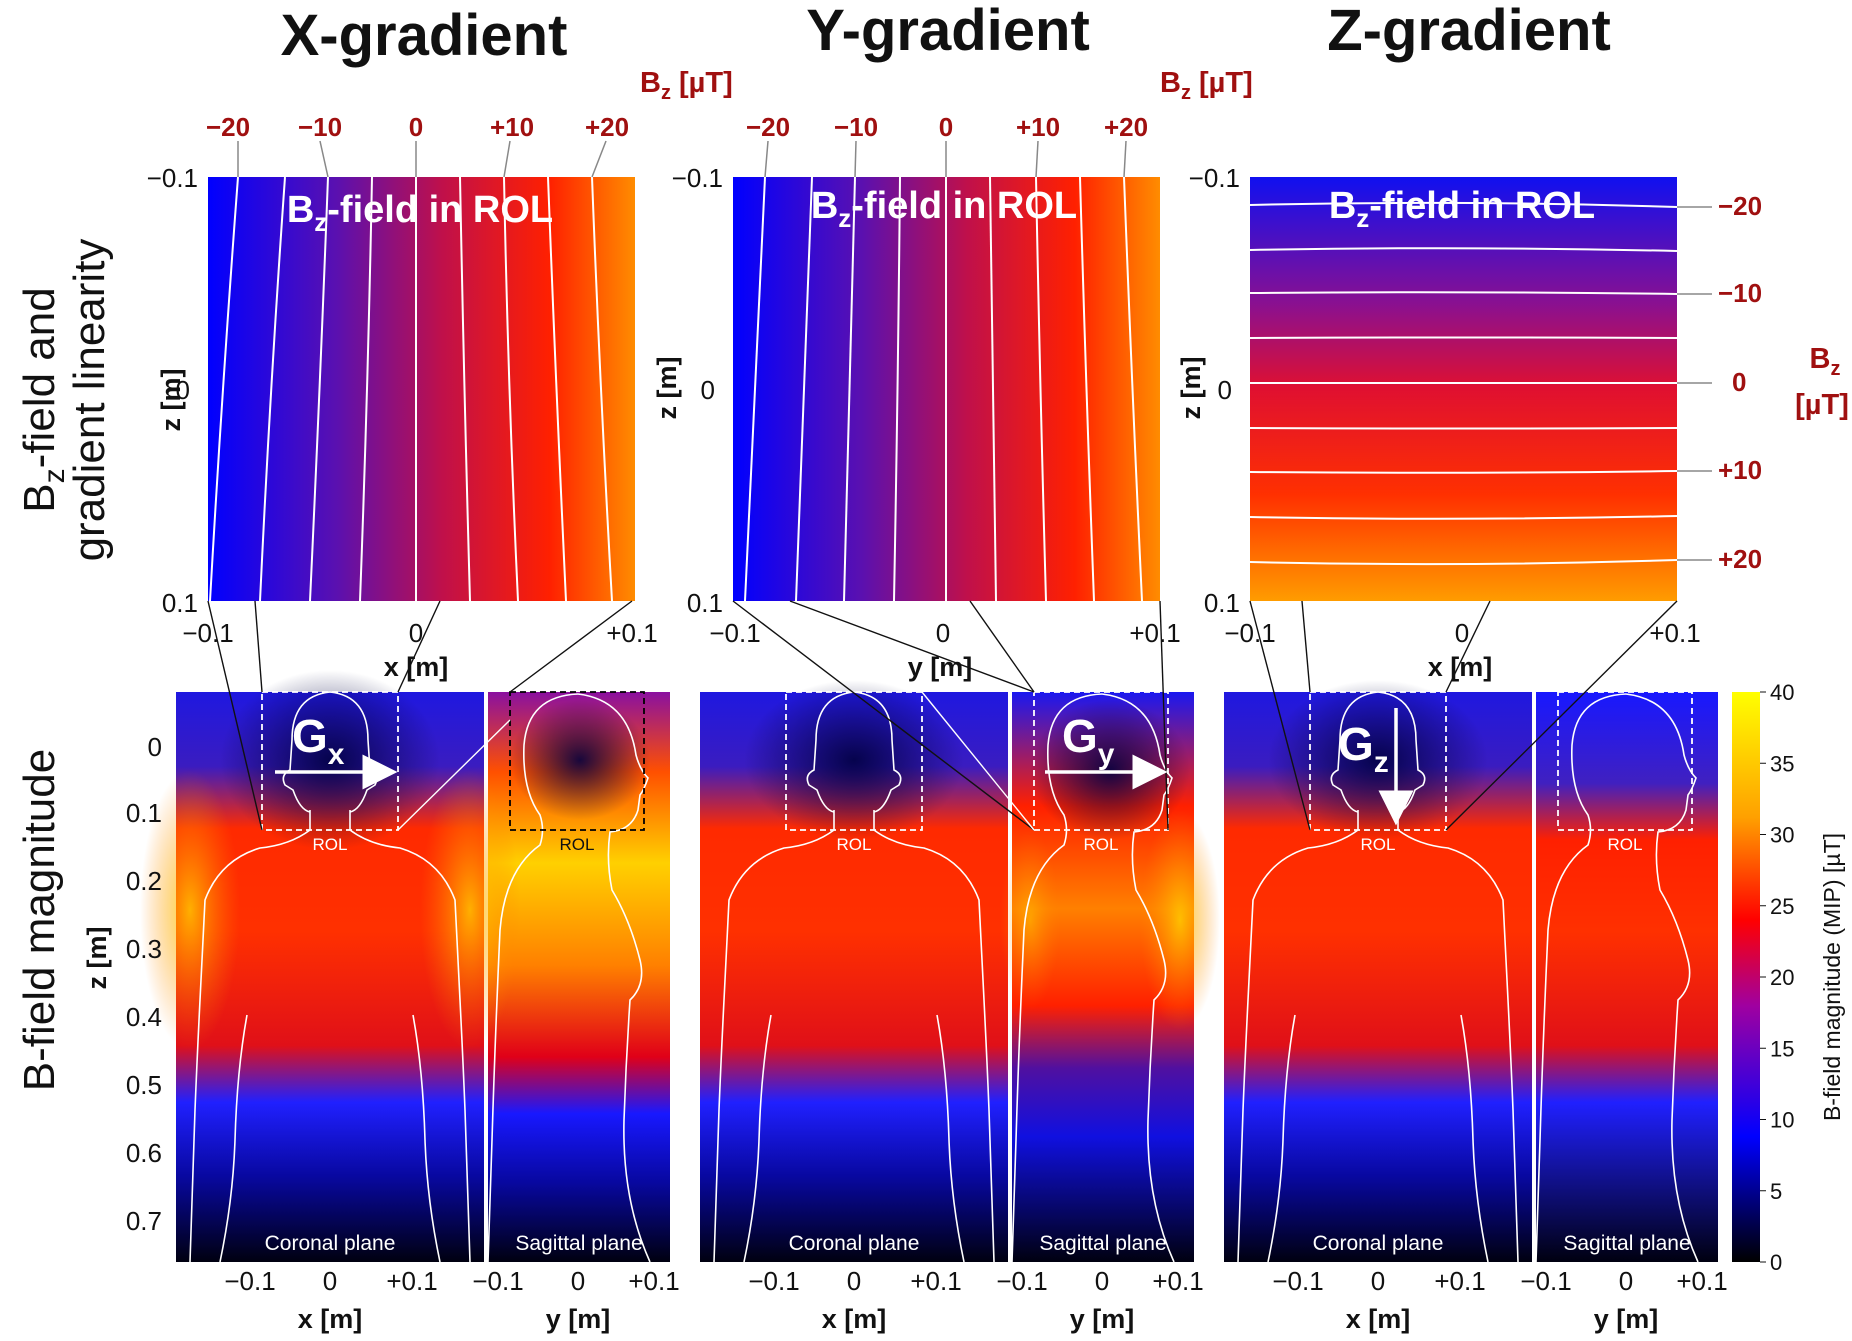 This screenshot has width=1852, height=1341. What do you see at coordinates (424, 35) in the screenshot?
I see `title-x-gradient: X-gradient` at bounding box center [424, 35].